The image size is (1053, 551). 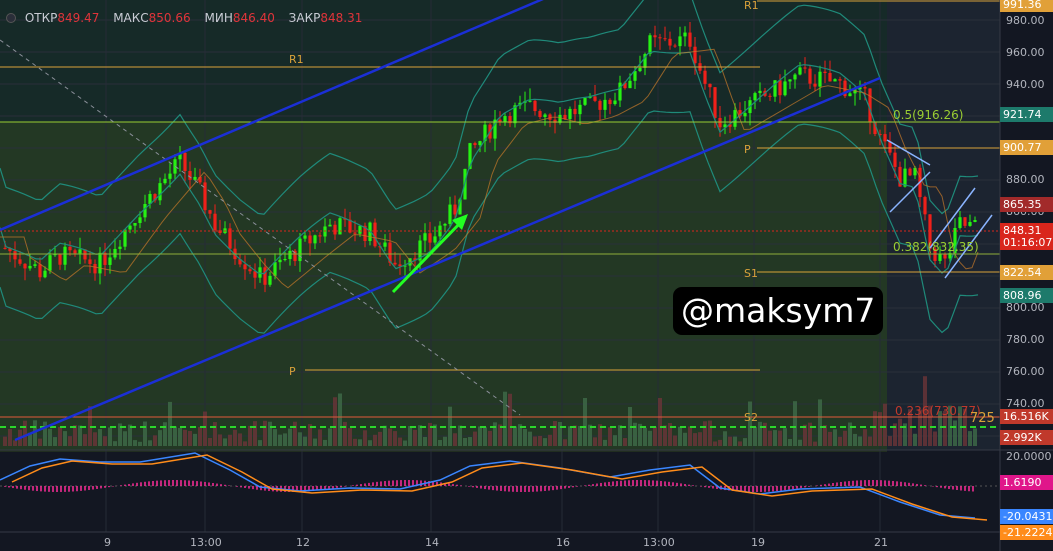 I want to click on price-tick-label: 800.00, so click(x=1025, y=307).